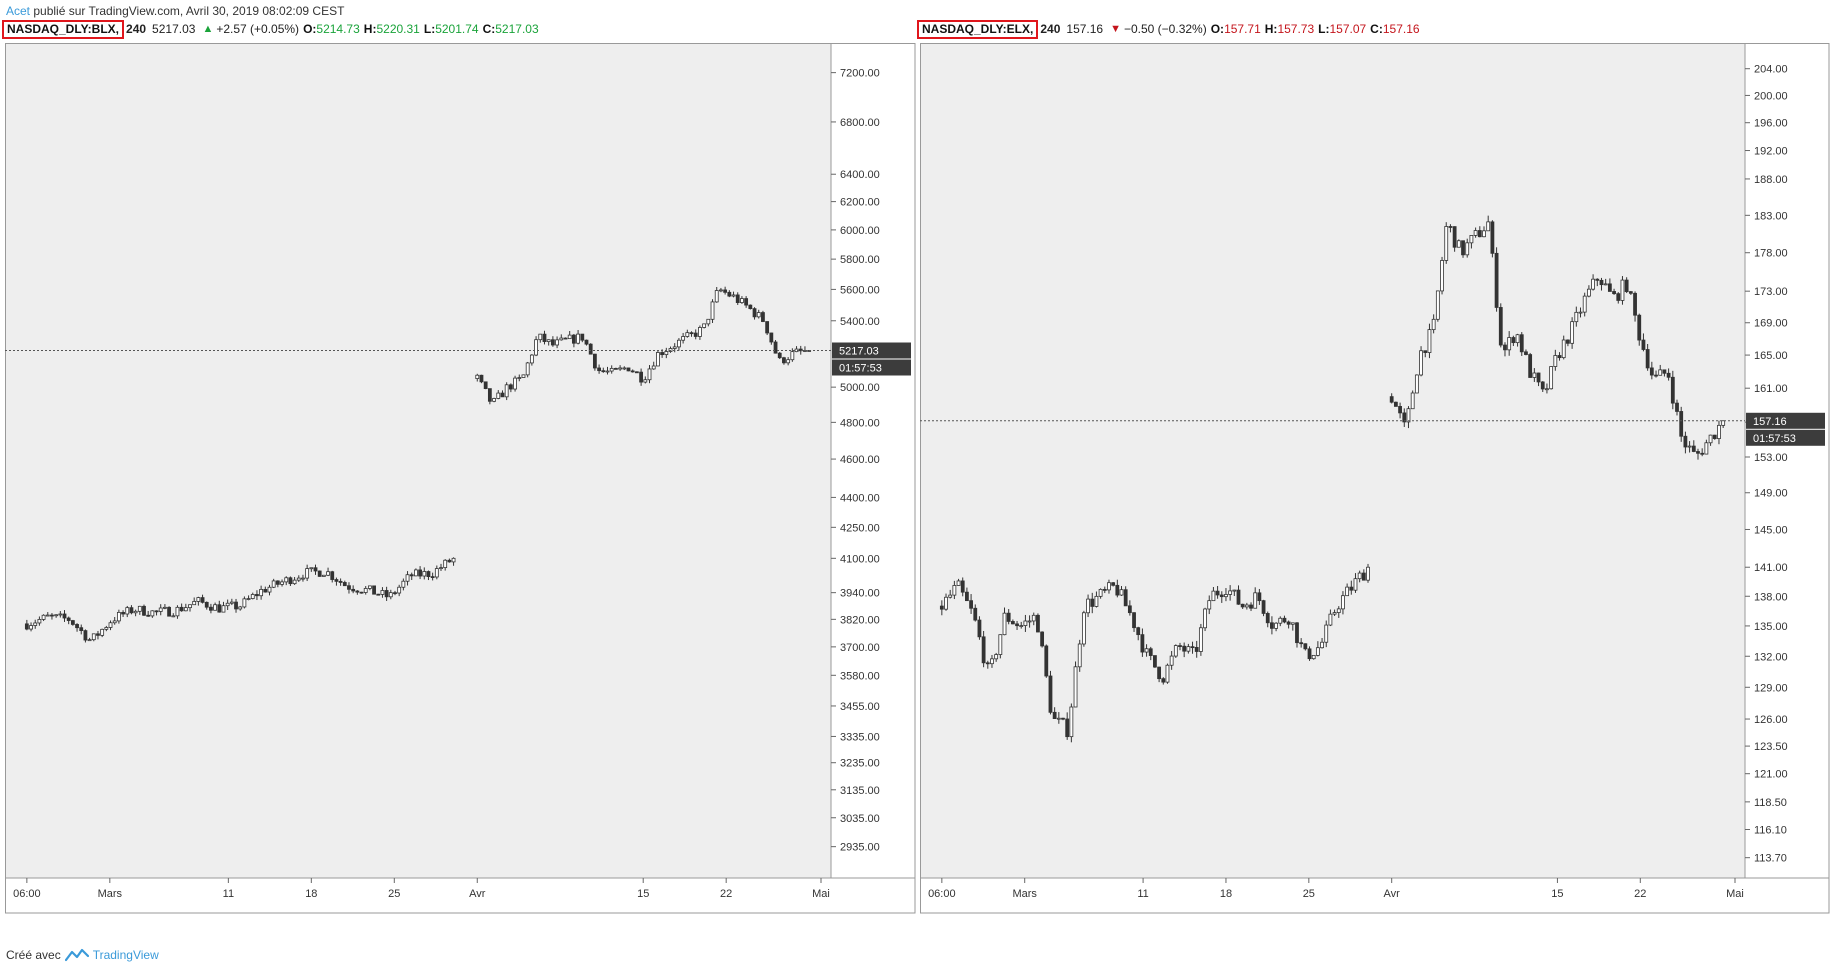  I want to click on y-tick-label: 3035.00, so click(860, 819).